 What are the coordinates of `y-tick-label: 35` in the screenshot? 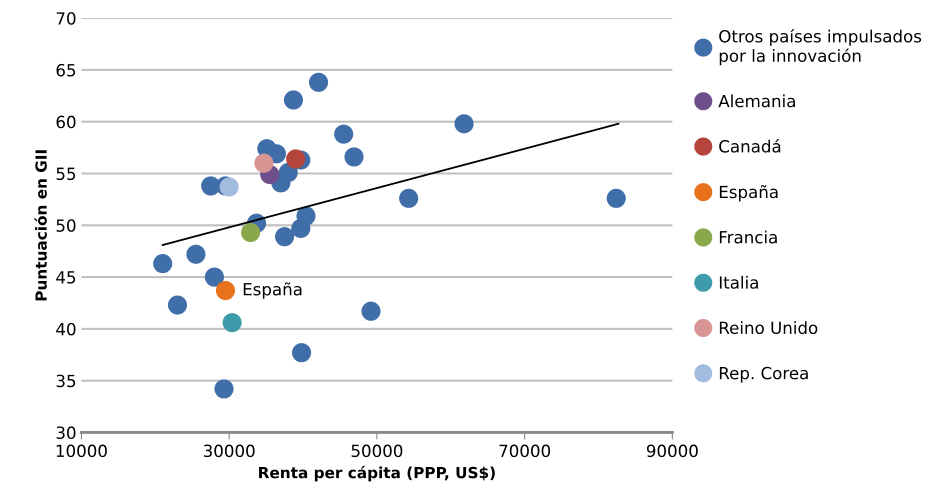 It's located at (66, 381).